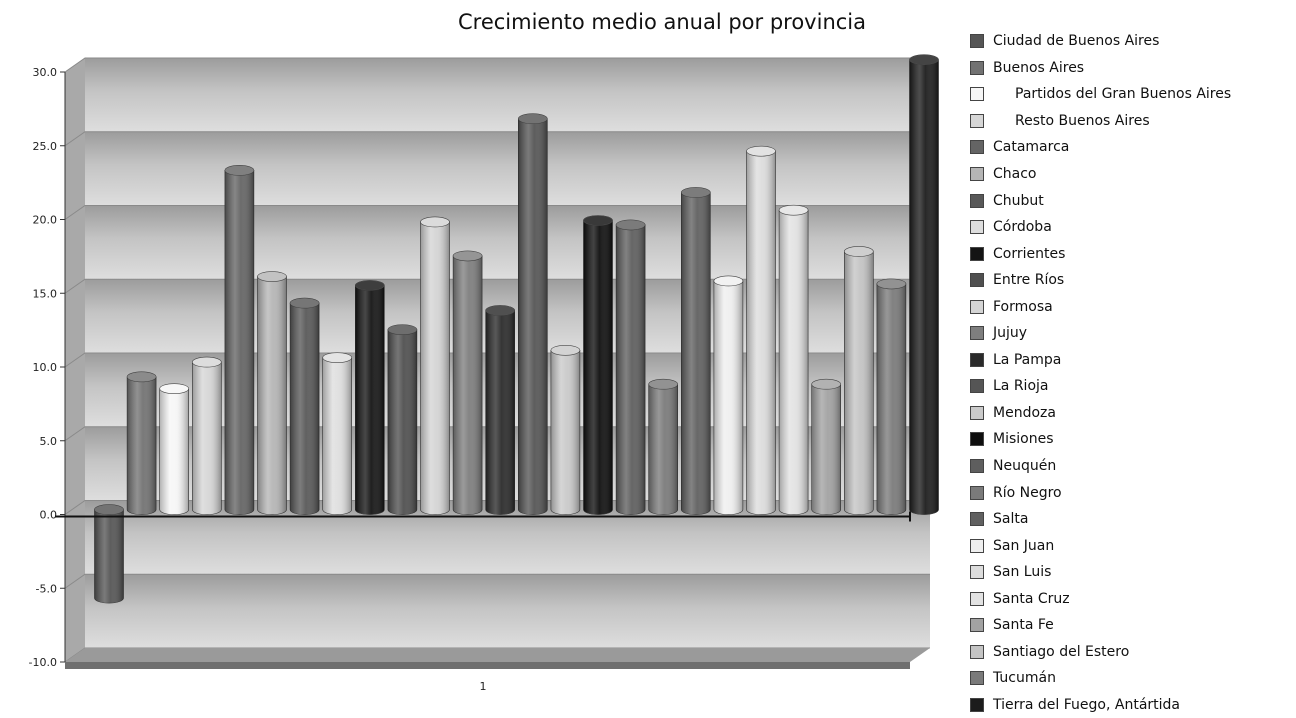 The image size is (1296, 718). What do you see at coordinates (1131, 360) in the screenshot?
I see `legend-item: La Pampa` at bounding box center [1131, 360].